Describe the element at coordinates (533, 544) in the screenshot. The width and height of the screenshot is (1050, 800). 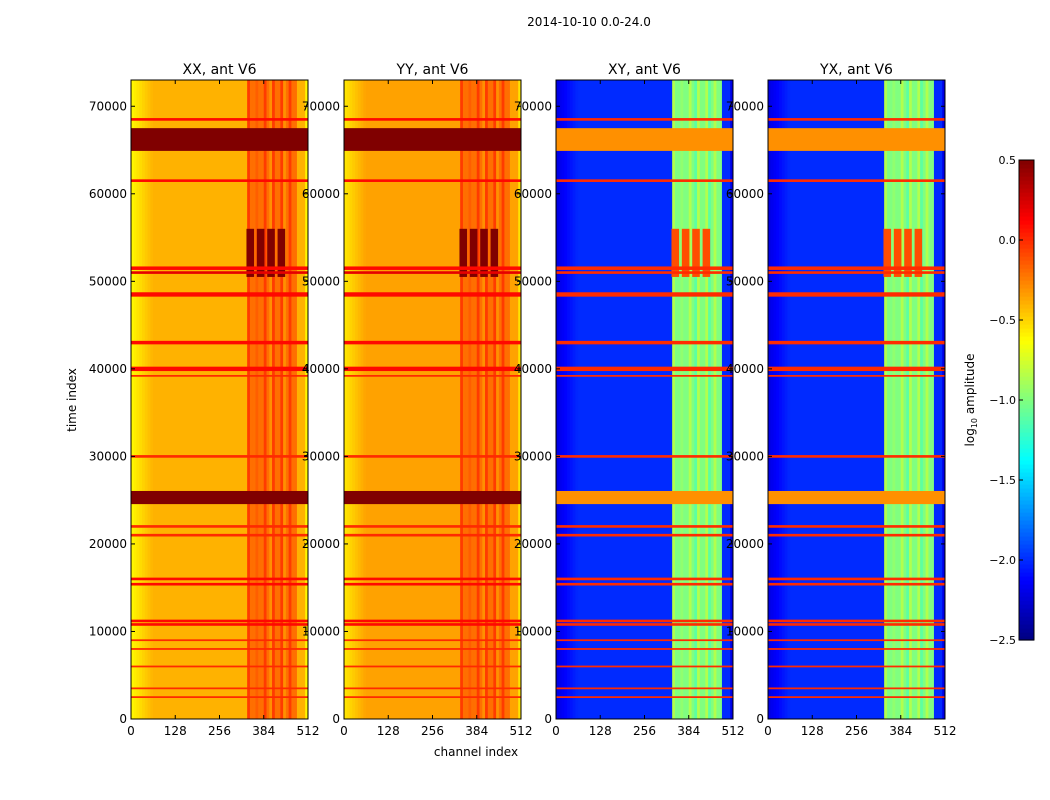
I see `y-tick-label: 20000` at that location.